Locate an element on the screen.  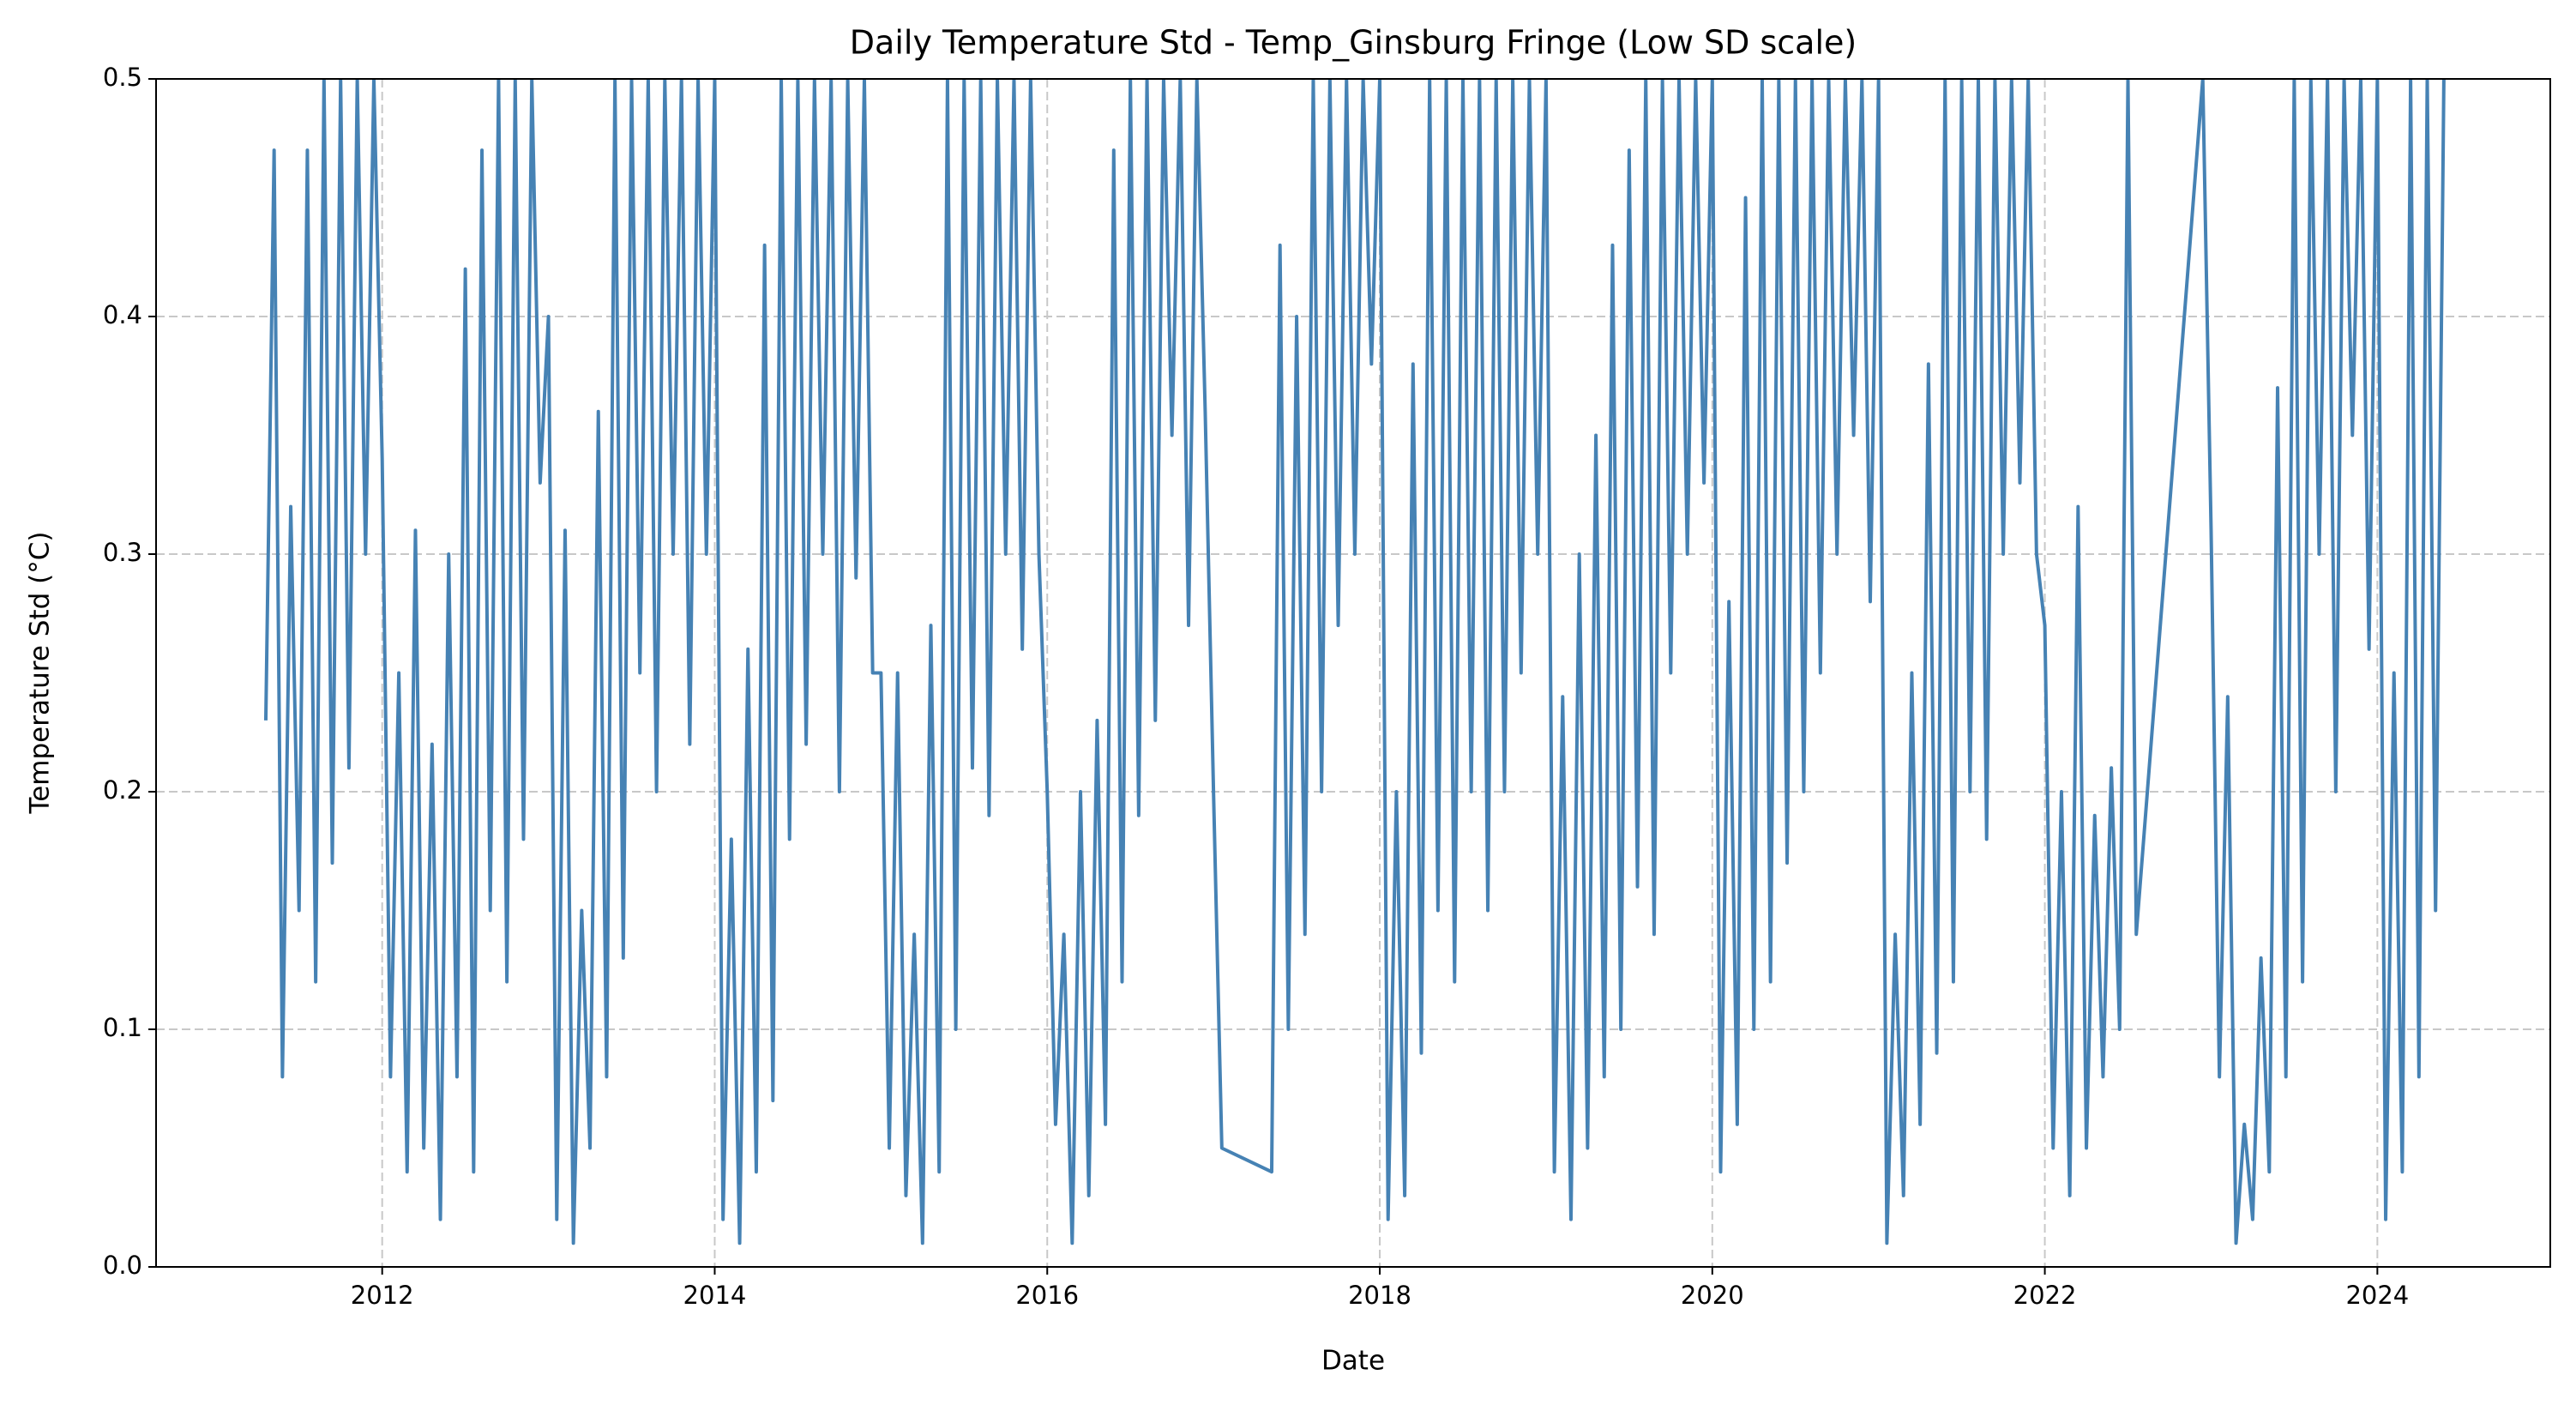
y-tick-label: 0.1 is located at coordinates (122, 1027).